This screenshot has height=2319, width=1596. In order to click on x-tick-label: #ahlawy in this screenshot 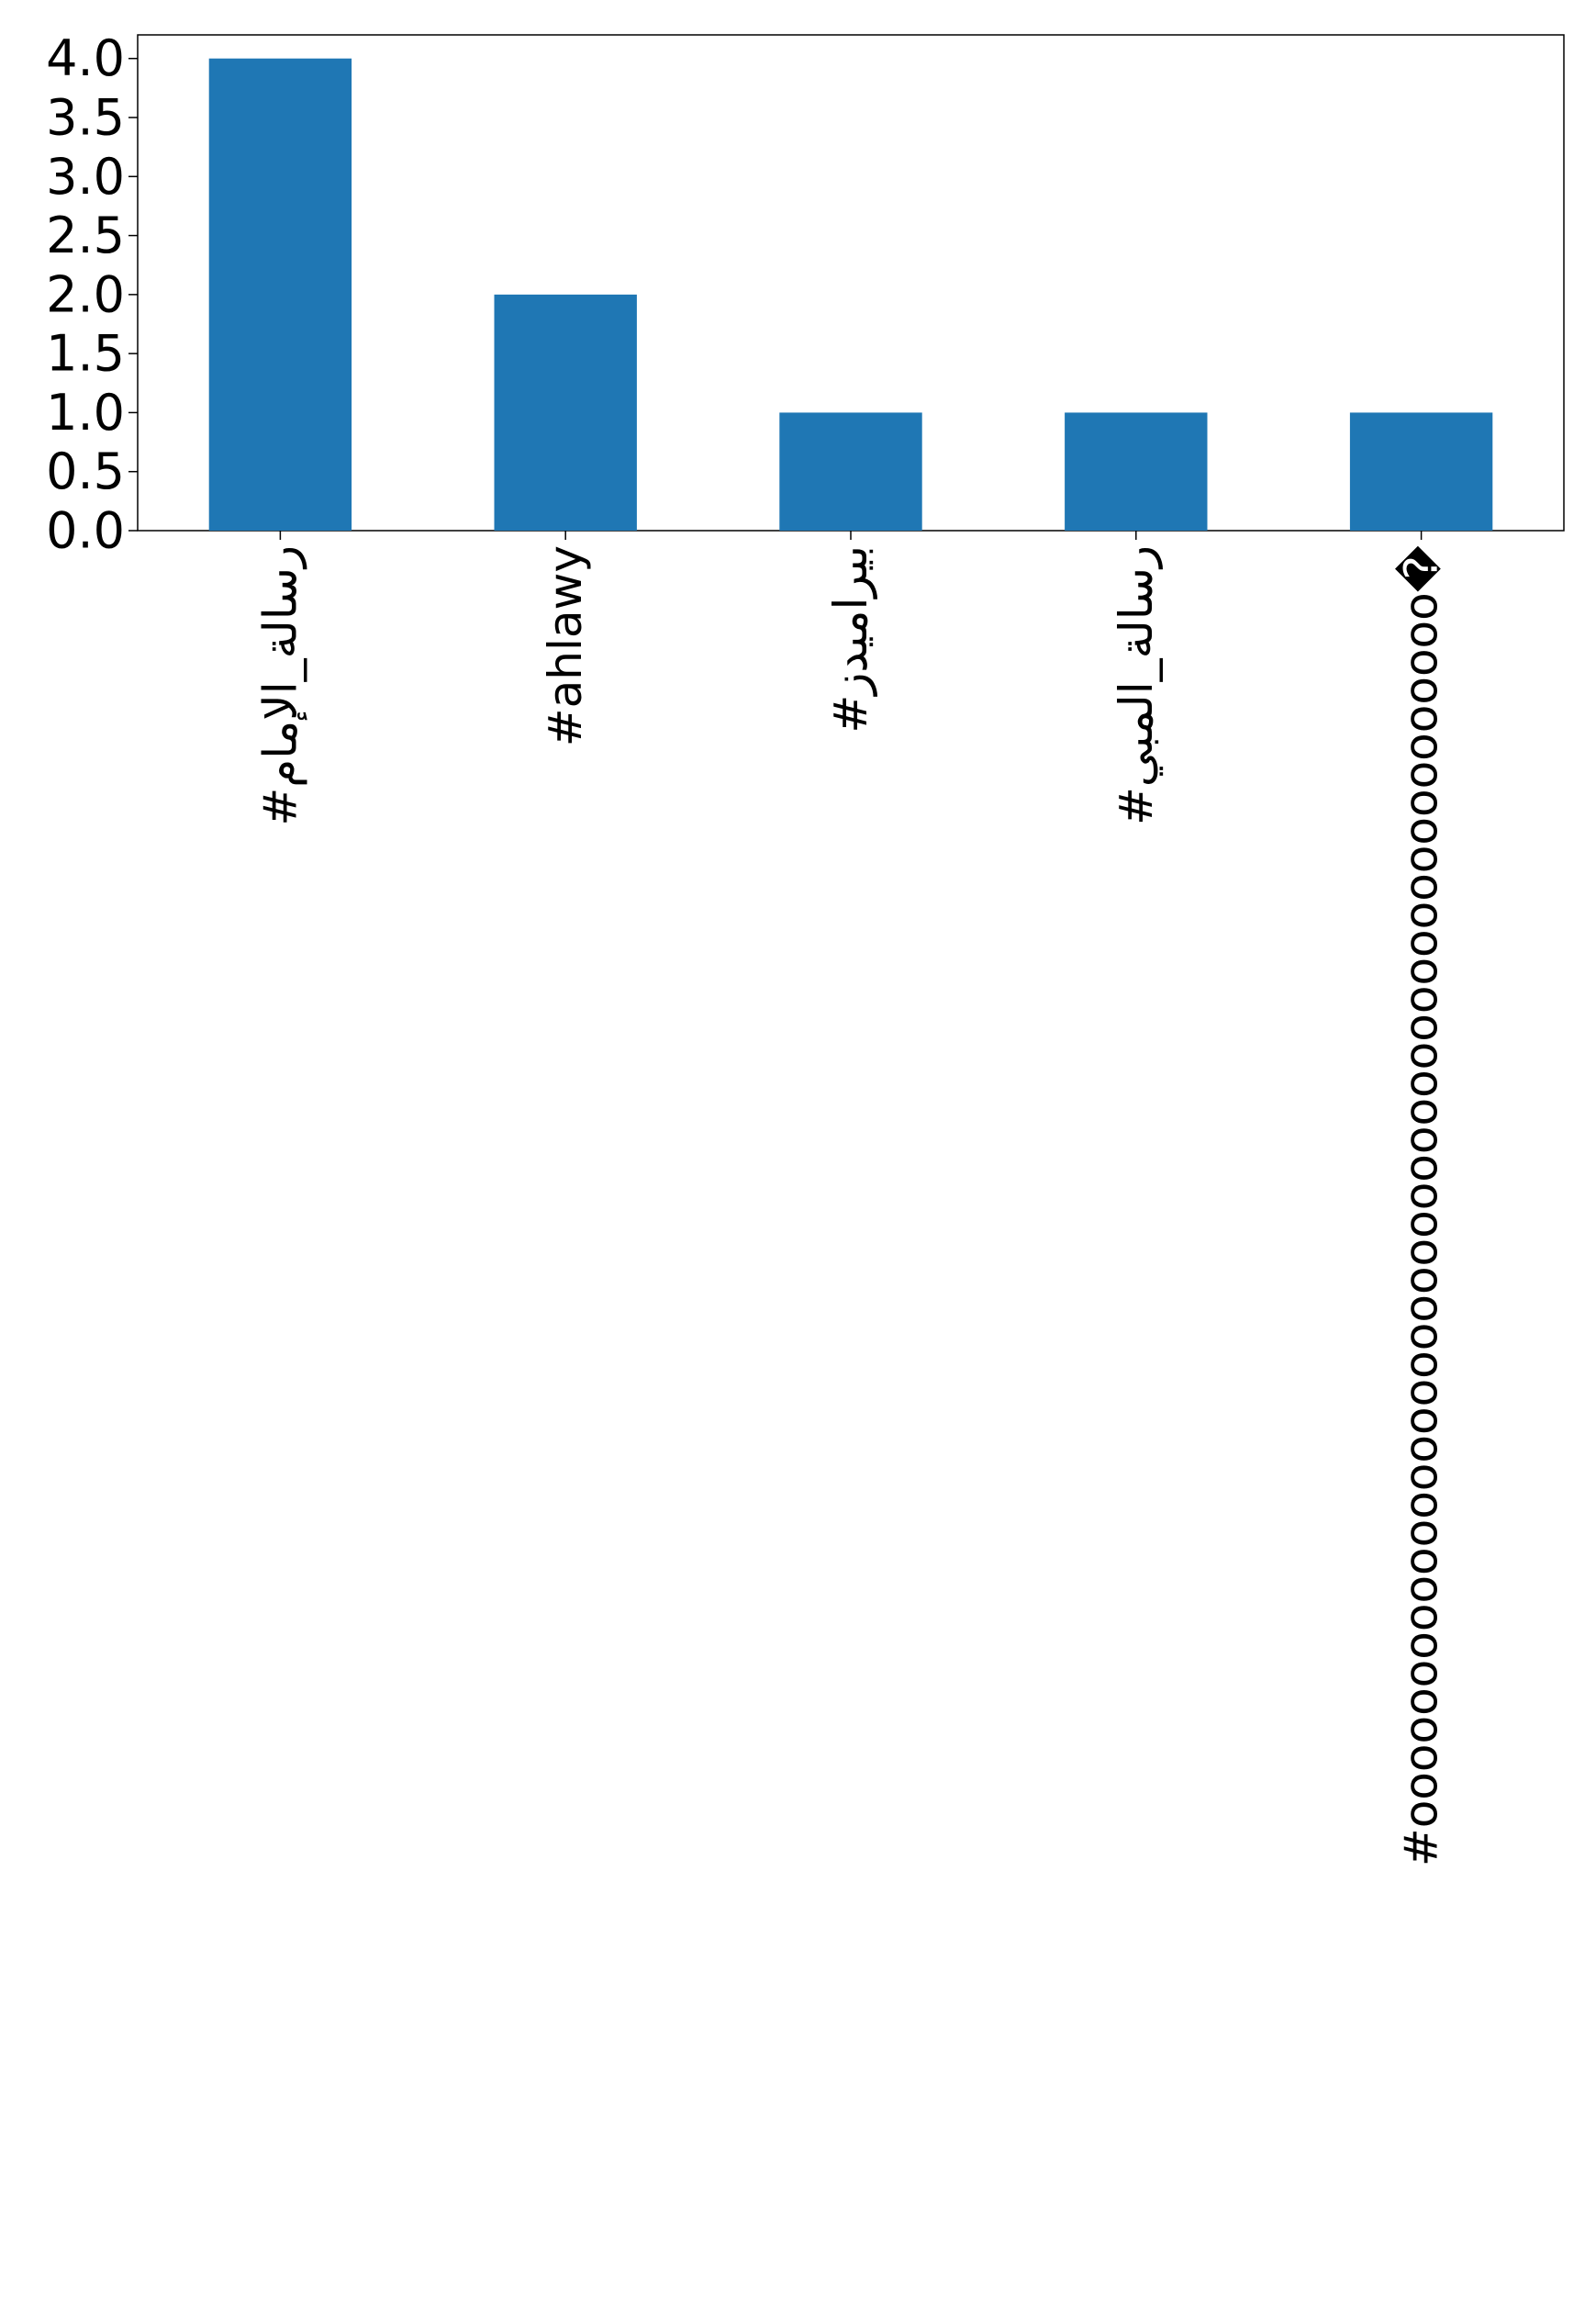, I will do `click(565, 645)`.